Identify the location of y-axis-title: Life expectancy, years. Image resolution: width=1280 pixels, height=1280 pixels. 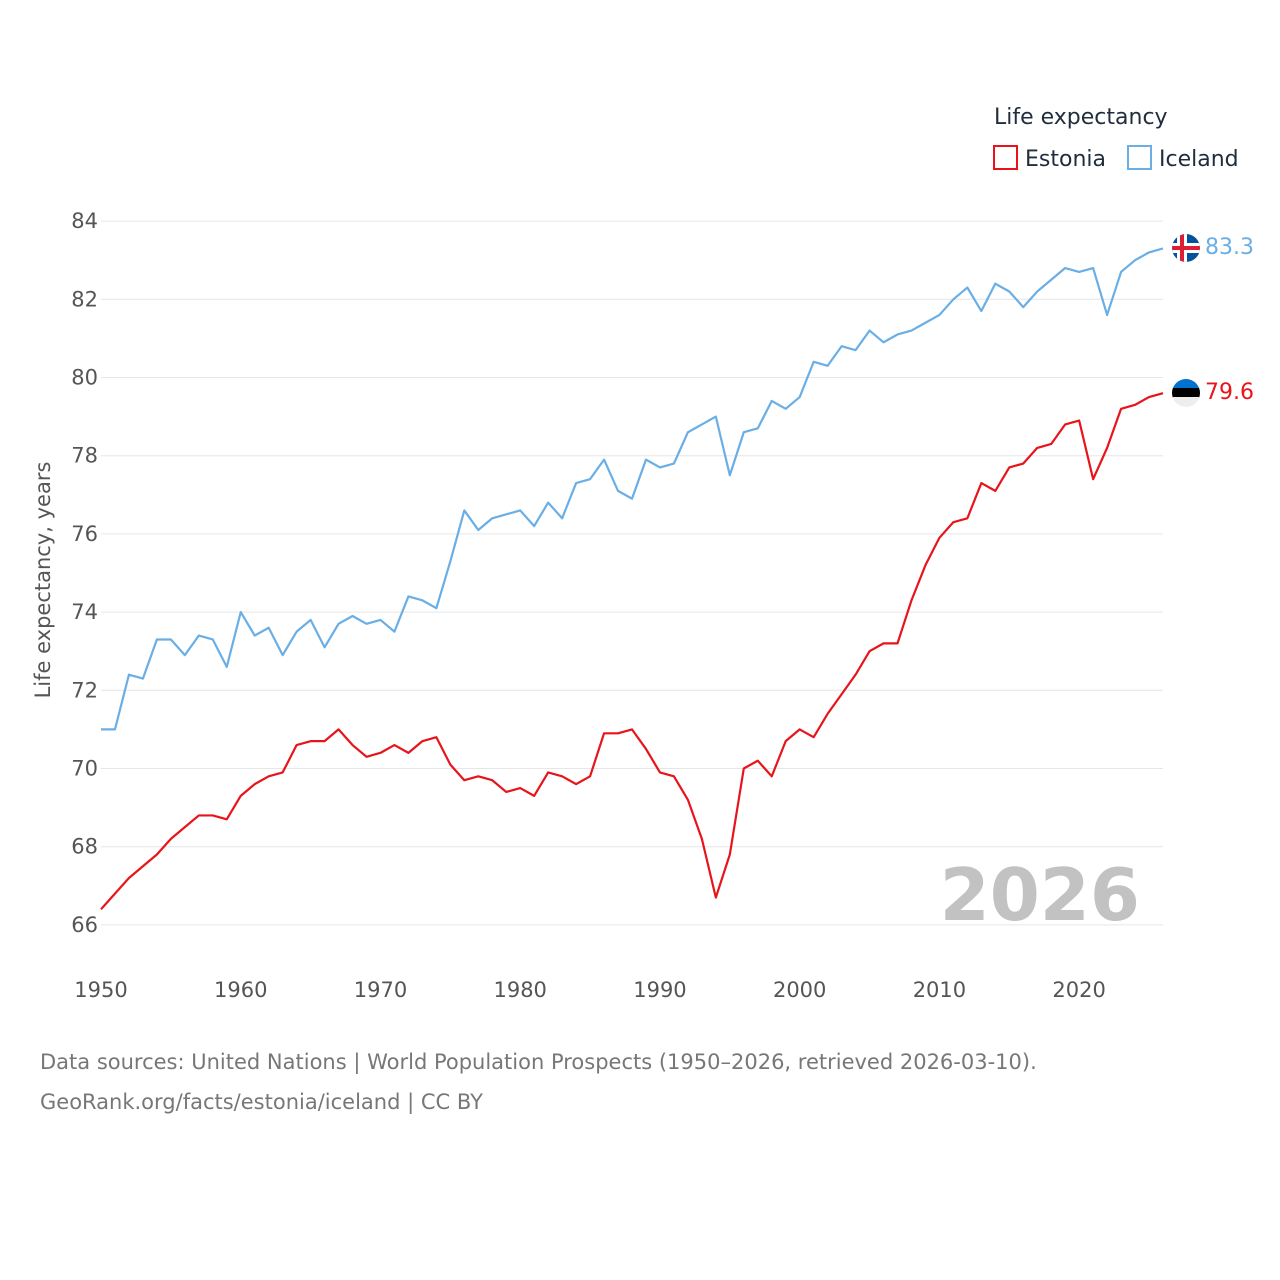
(43, 580).